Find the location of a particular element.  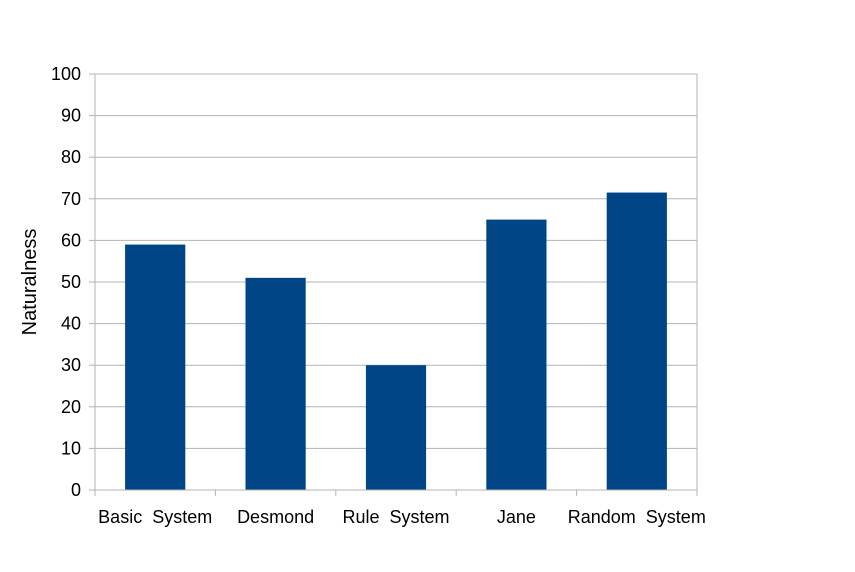

y-tick-label: 0 is located at coordinates (76, 490).